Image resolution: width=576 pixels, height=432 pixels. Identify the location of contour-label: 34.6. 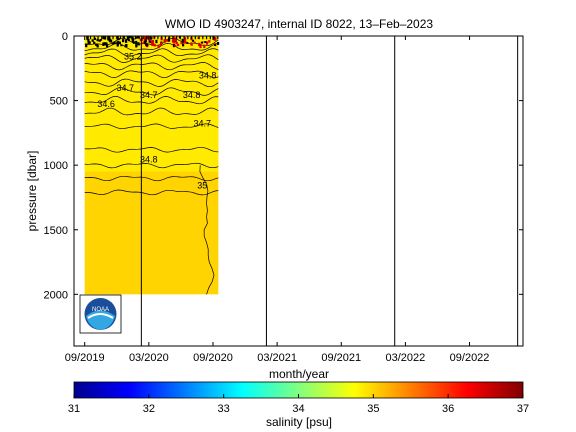
(106, 104).